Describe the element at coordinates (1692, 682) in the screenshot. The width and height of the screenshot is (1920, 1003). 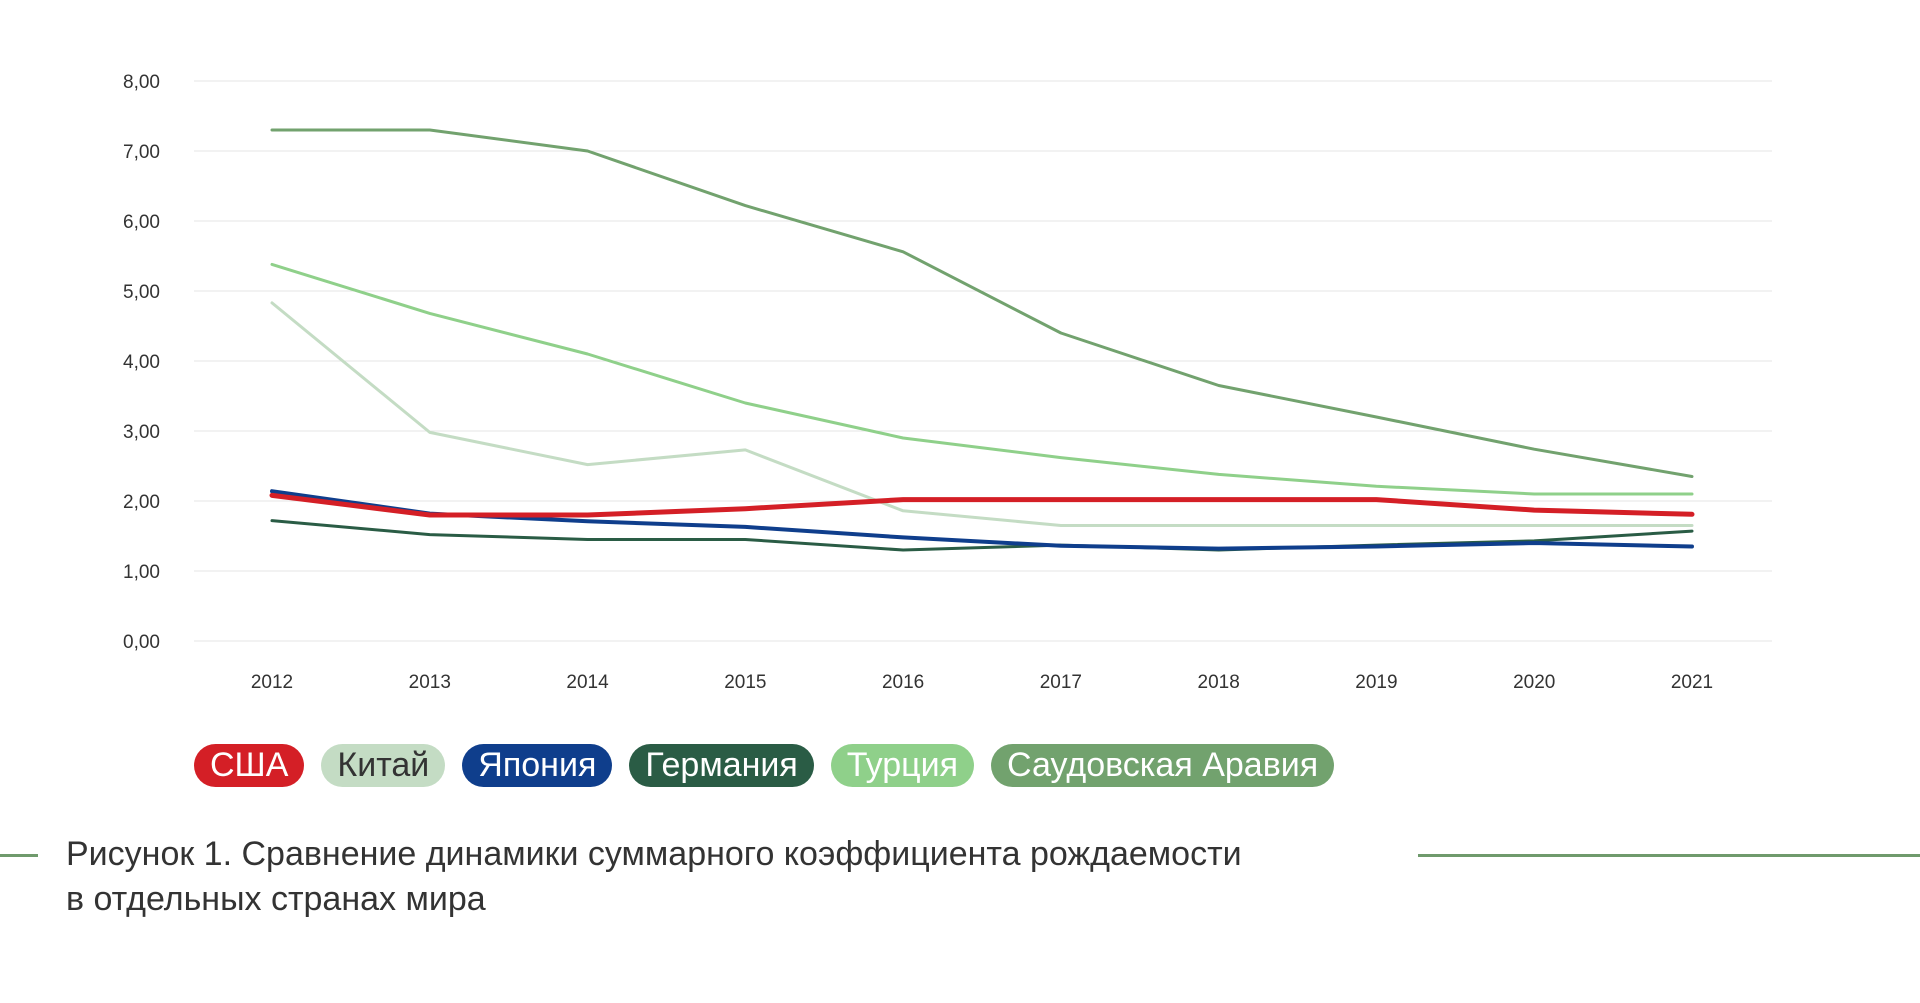
I see `x-tick-label: 2021` at that location.